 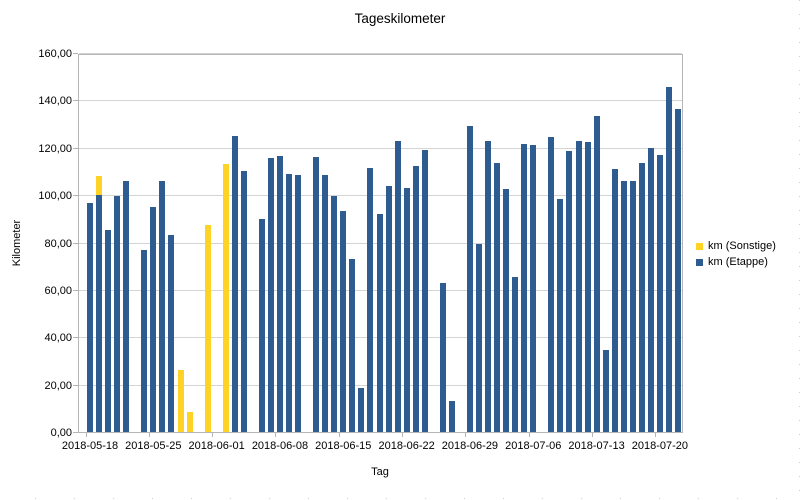 I want to click on legend-item: km (Etappe), so click(x=736, y=262).